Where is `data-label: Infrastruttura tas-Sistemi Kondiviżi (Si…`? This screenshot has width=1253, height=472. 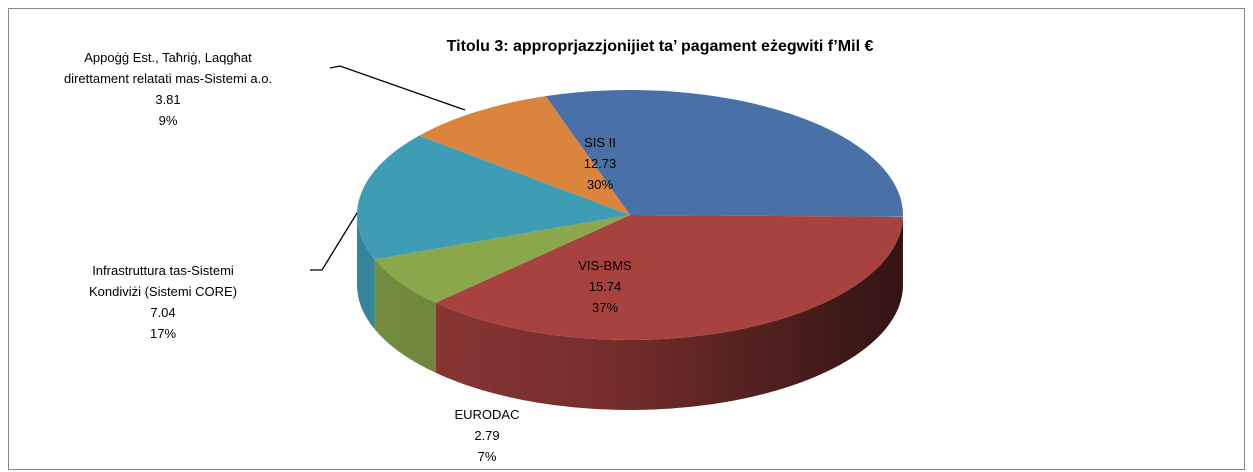 data-label: Infrastruttura tas-Sistemi Kondiviżi (Si… is located at coordinates (163, 302).